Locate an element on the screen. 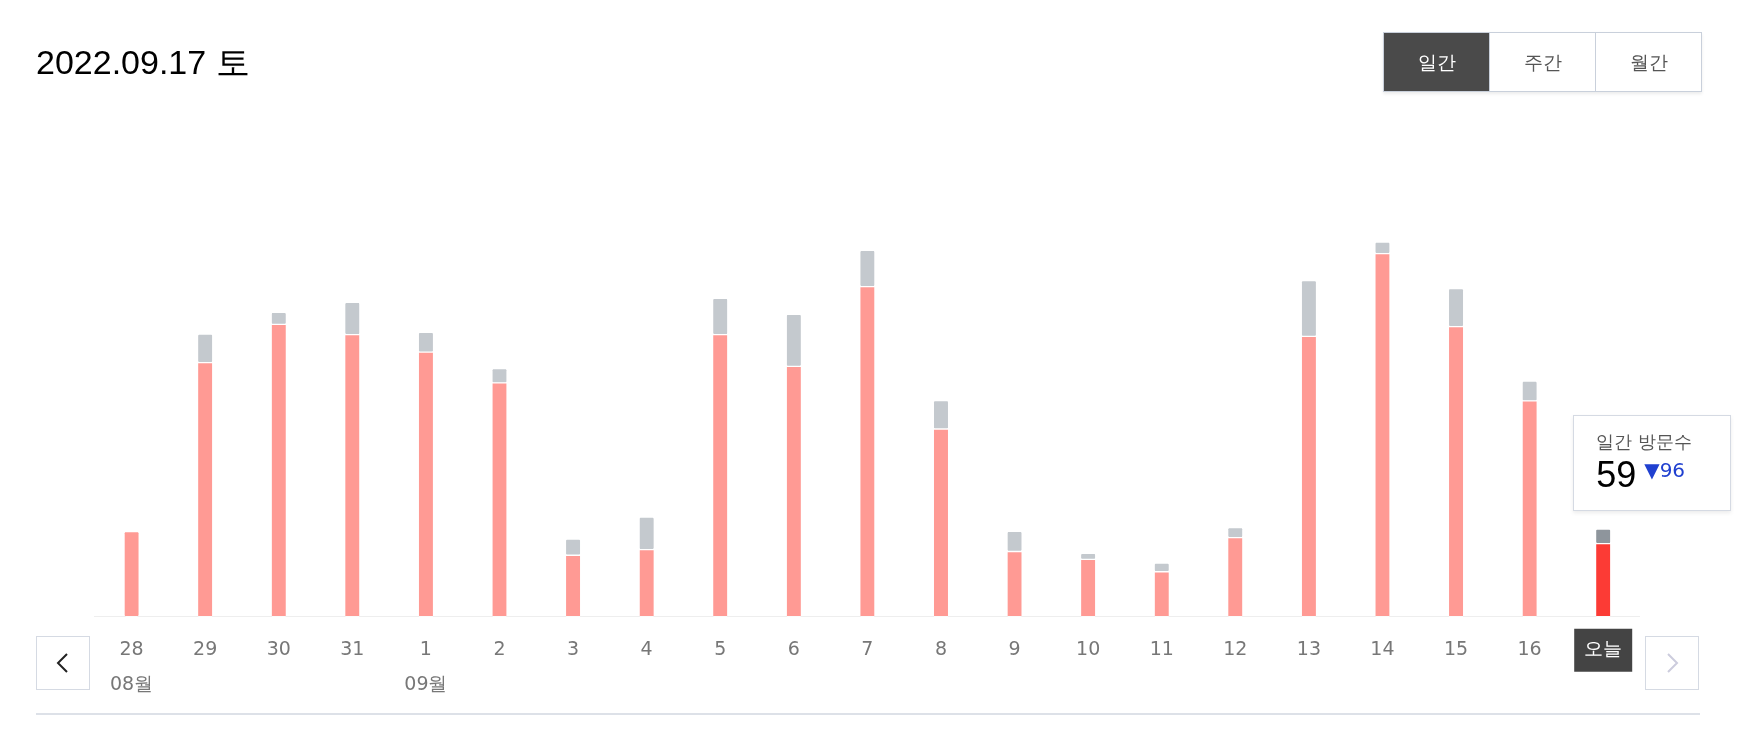  x-tick-label: 7 is located at coordinates (867, 648).